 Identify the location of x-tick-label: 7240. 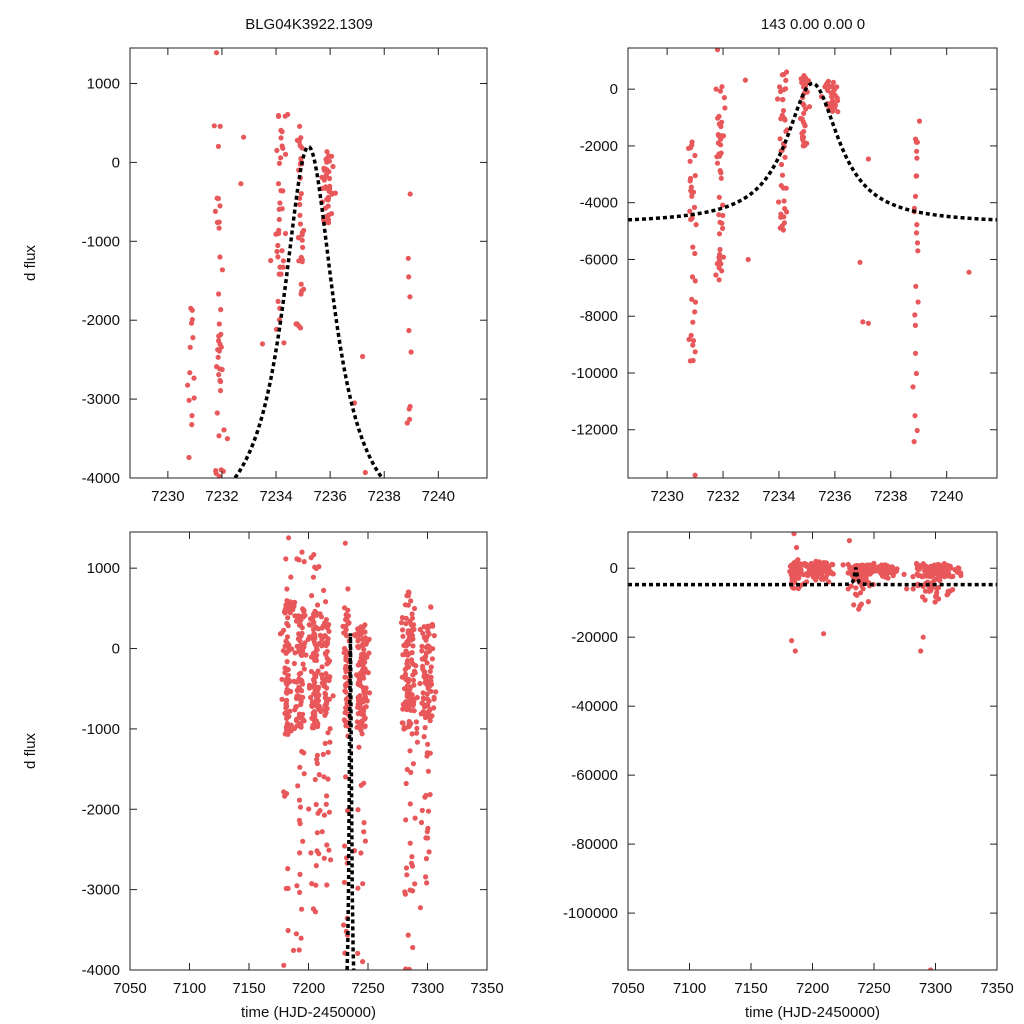
(946, 496).